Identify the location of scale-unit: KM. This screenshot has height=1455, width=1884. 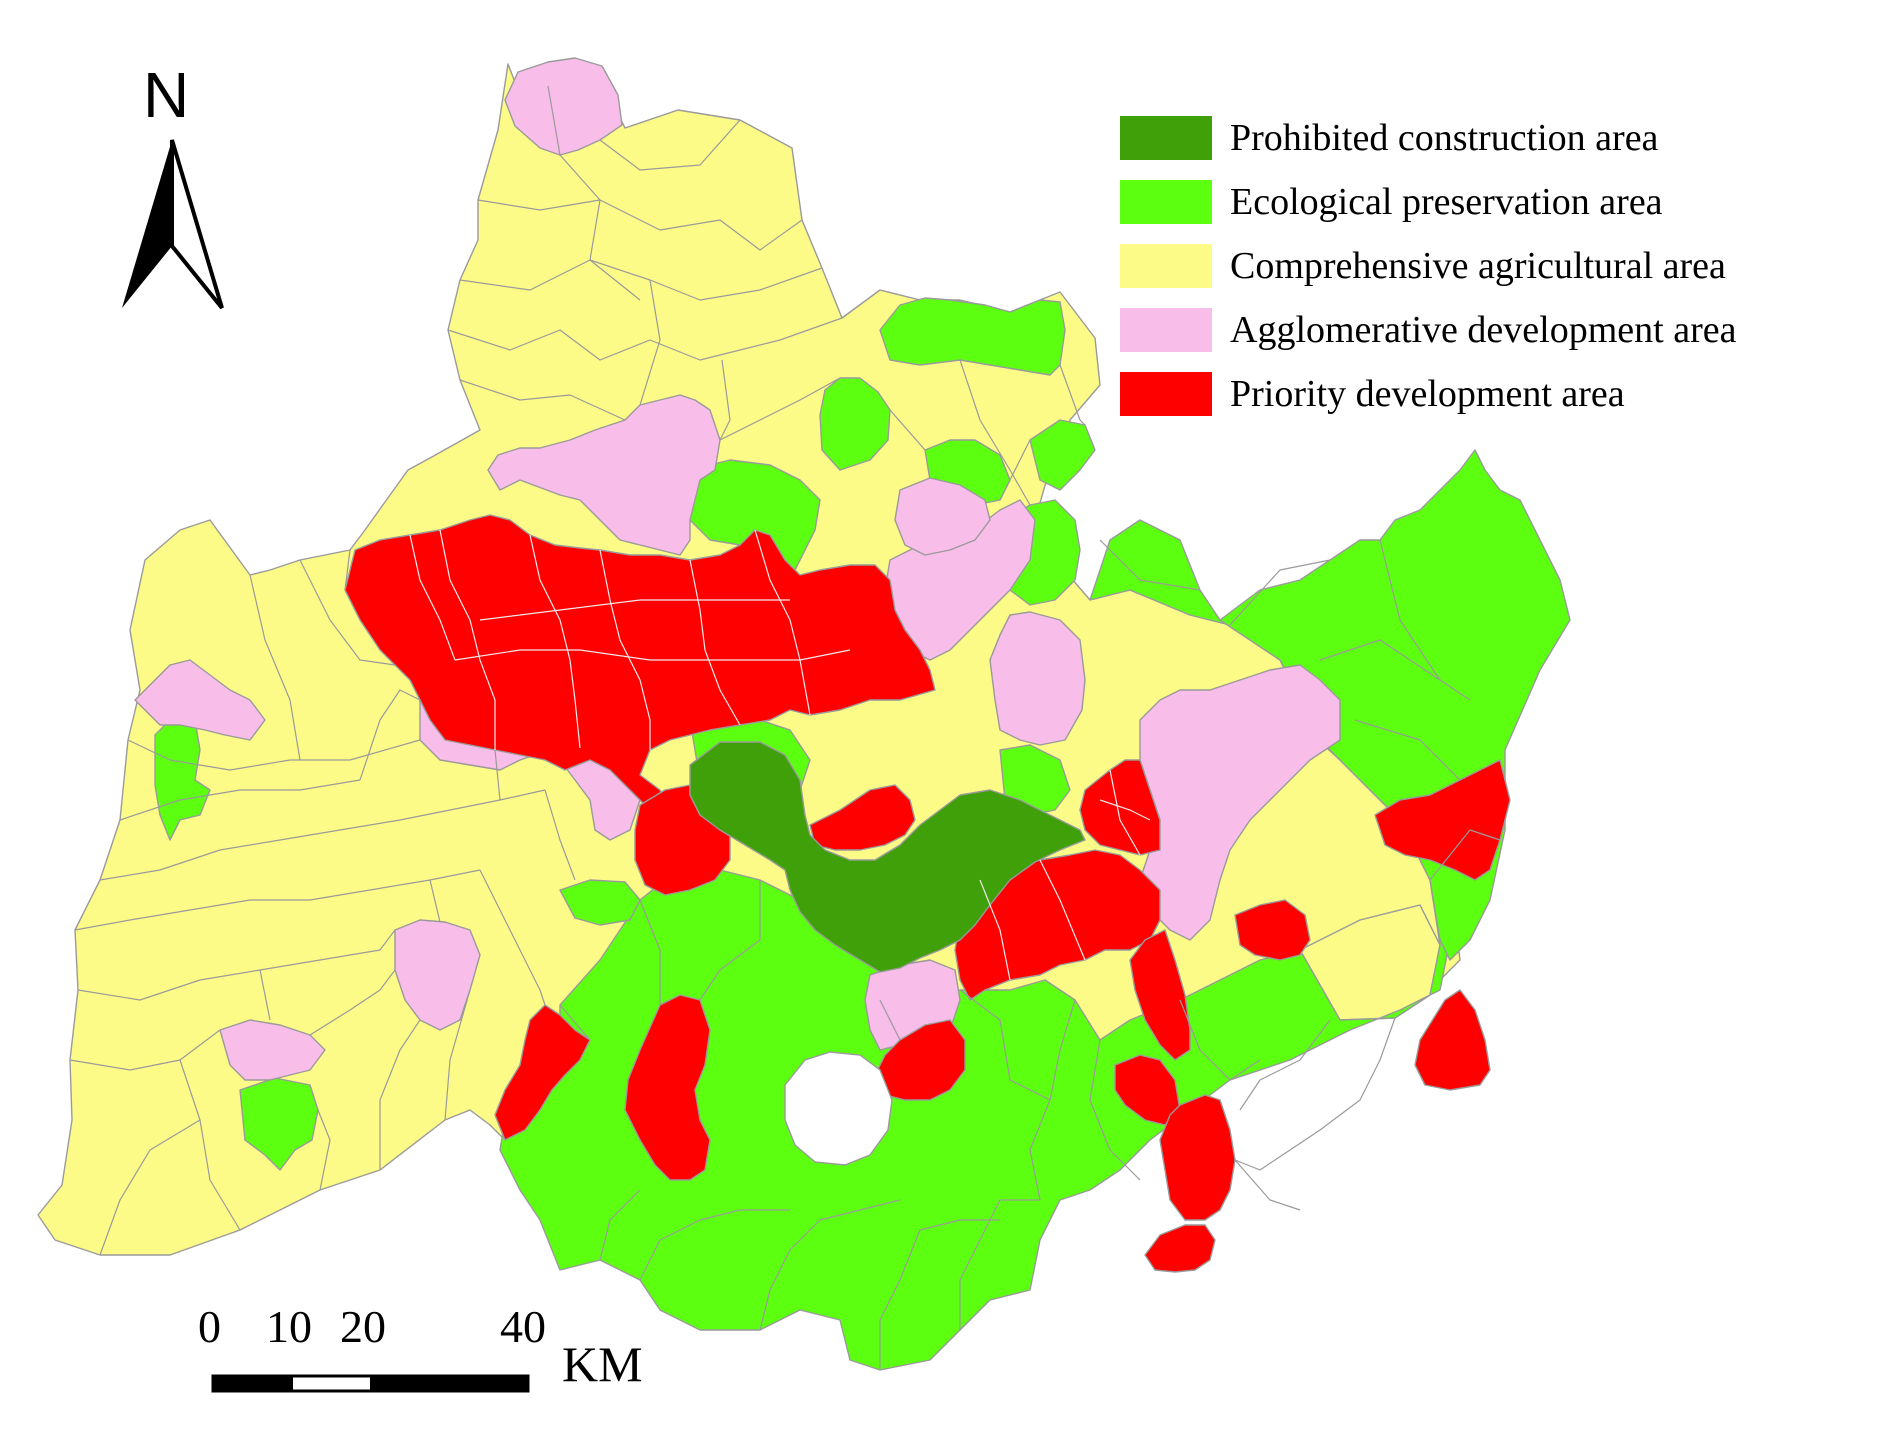
(602, 1364).